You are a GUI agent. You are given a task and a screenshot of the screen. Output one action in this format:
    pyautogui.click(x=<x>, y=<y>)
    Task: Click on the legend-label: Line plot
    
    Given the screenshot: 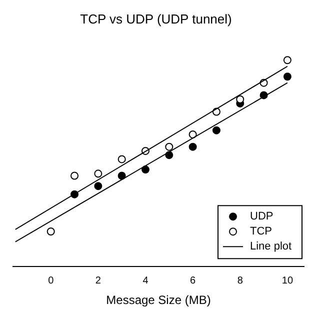 What is the action you would take?
    pyautogui.click(x=271, y=246)
    